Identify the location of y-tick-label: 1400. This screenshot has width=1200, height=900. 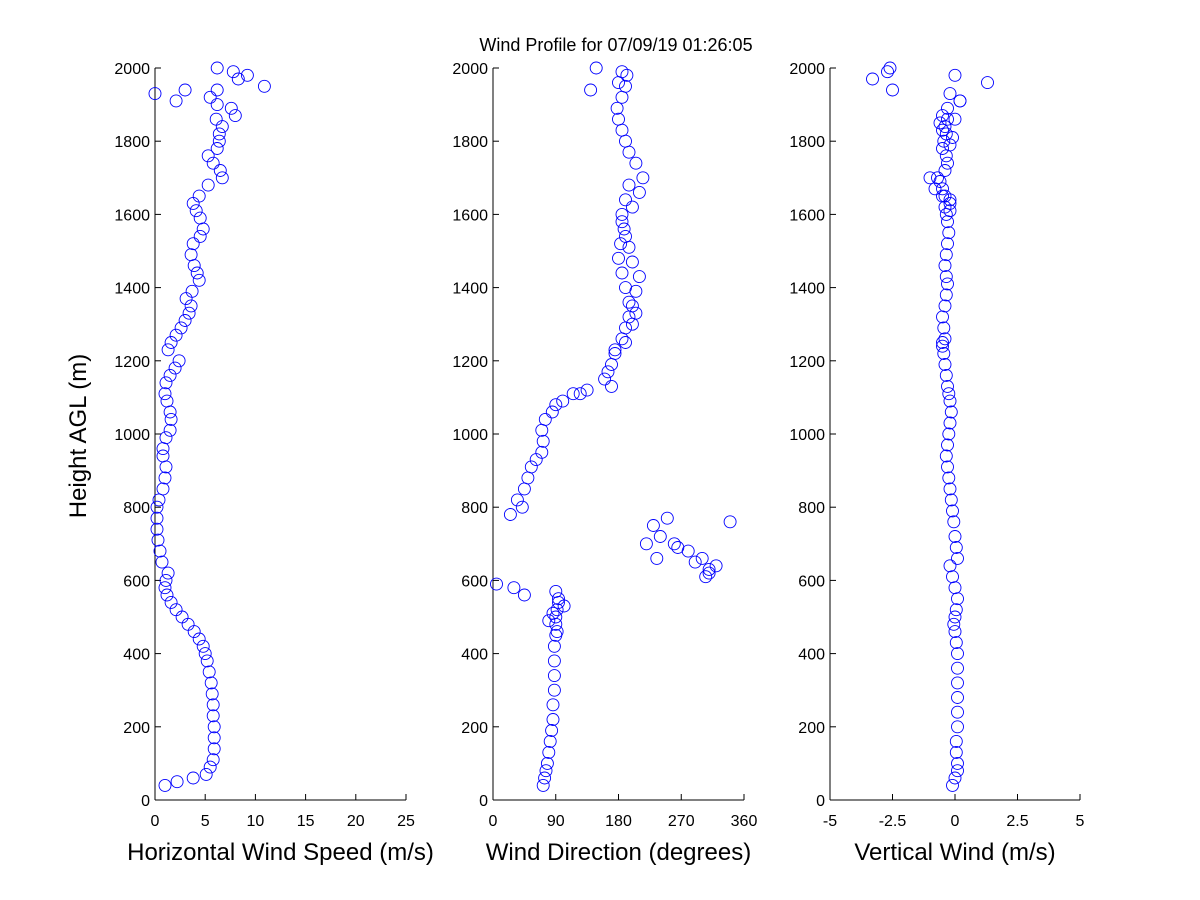
(470, 289).